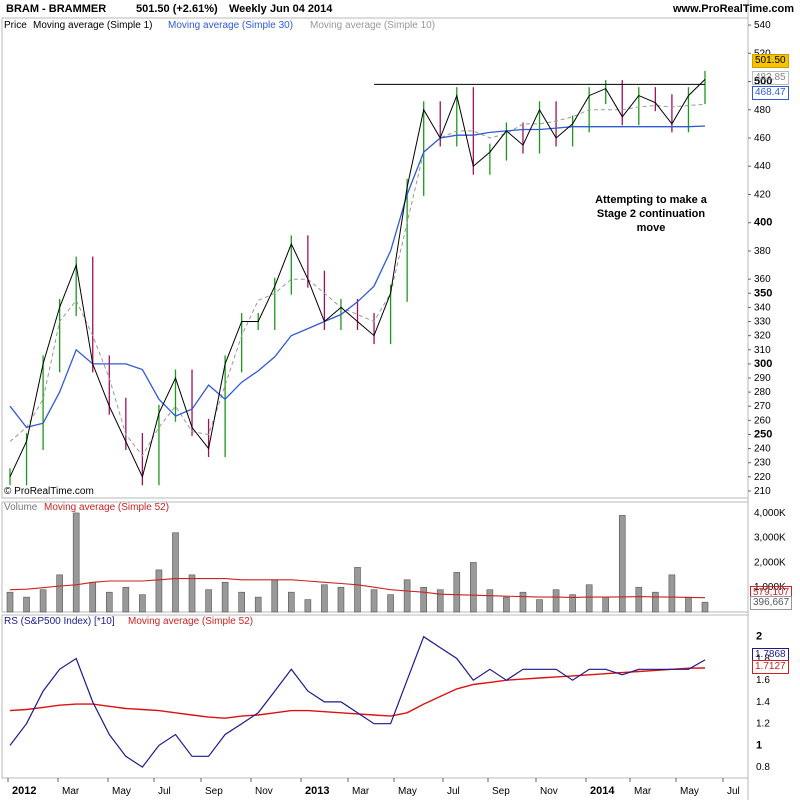 This screenshot has height=800, width=800. Describe the element at coordinates (361, 791) in the screenshot. I see `x-tick-label: Mar` at that location.